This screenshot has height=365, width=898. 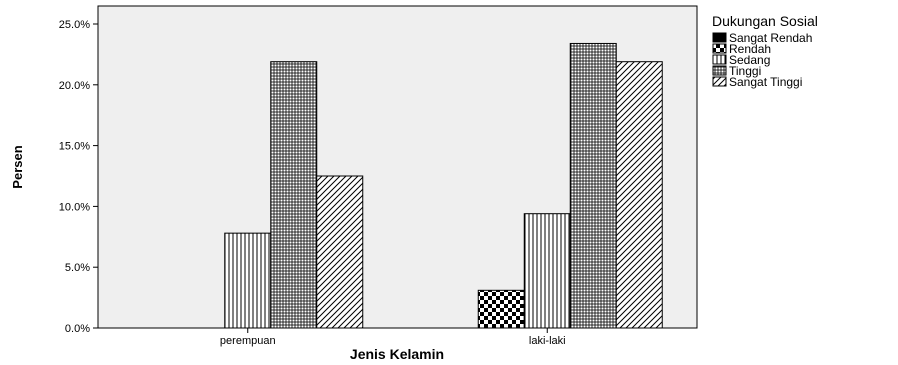 I want to click on y-tick-label: 10.0%, so click(x=74, y=207).